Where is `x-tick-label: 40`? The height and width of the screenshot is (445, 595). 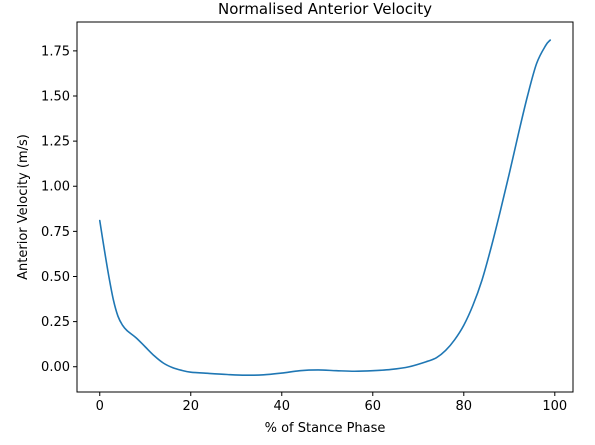
x-tick-label: 40 is located at coordinates (281, 406).